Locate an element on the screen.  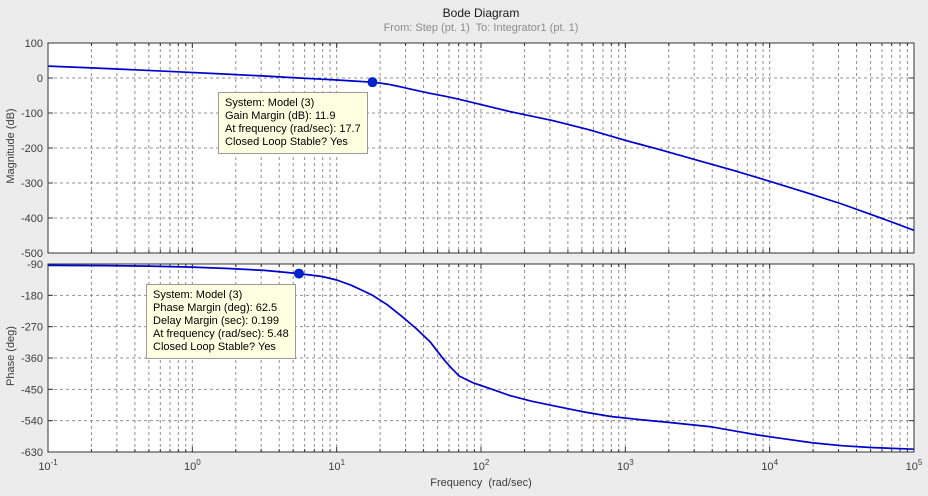
frequency-axis-label: Frequency (rad/sec) is located at coordinates (481, 483).